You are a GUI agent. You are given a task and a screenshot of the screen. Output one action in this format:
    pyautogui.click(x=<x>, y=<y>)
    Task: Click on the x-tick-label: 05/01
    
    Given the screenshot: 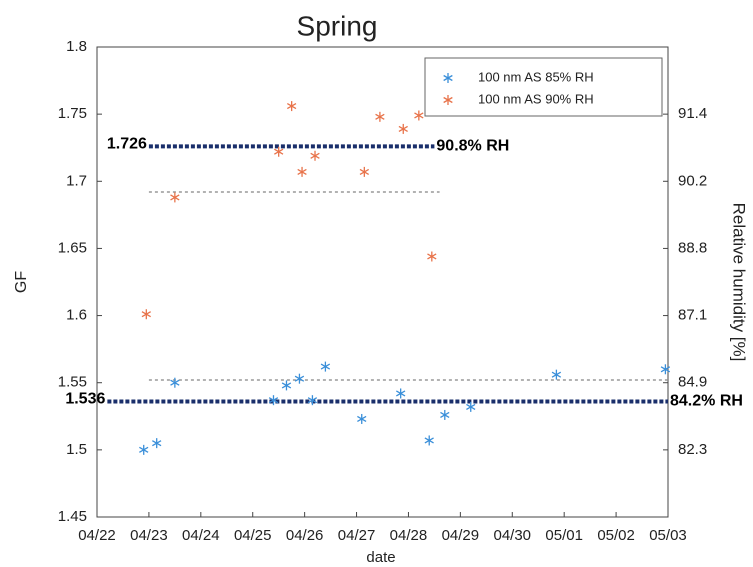 What is the action you would take?
    pyautogui.click(x=564, y=535)
    